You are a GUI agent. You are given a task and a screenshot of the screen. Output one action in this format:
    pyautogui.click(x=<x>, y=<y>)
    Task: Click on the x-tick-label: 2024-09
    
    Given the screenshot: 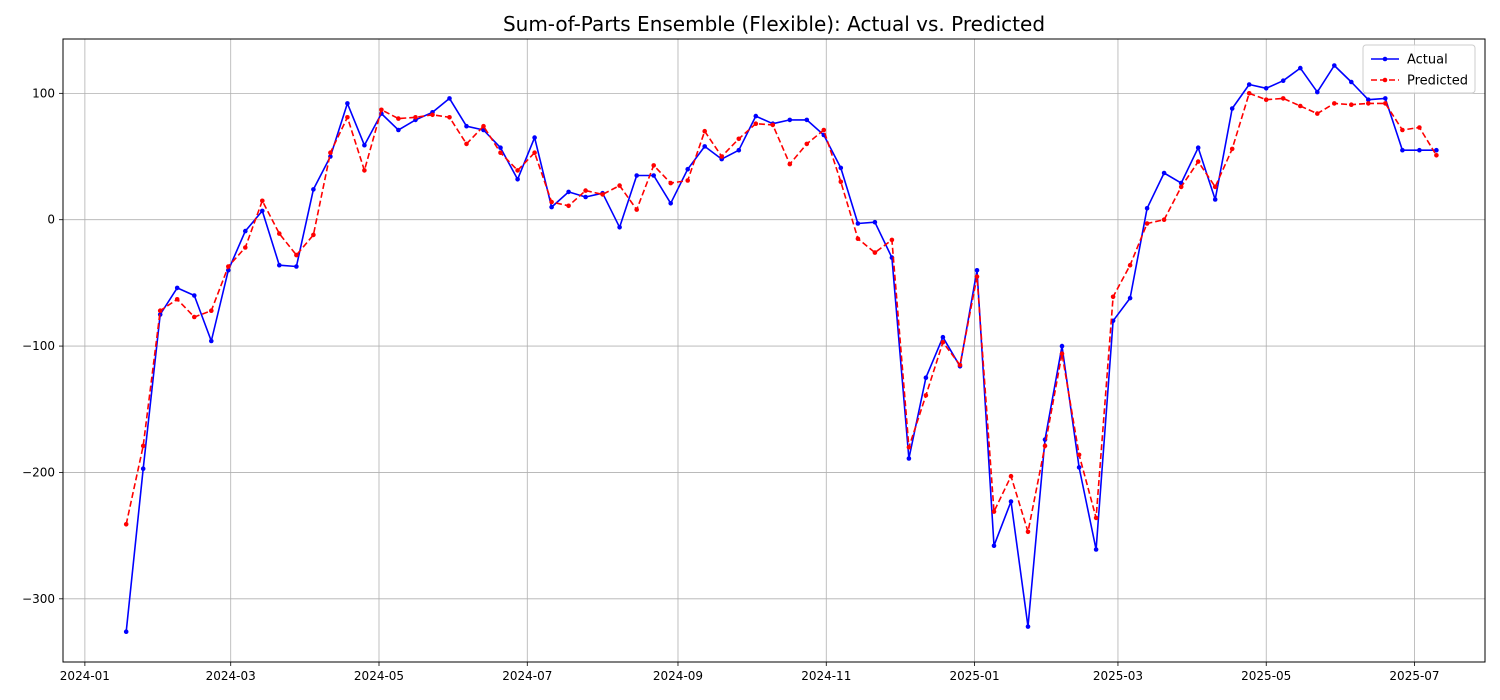 What is the action you would take?
    pyautogui.click(x=678, y=676)
    